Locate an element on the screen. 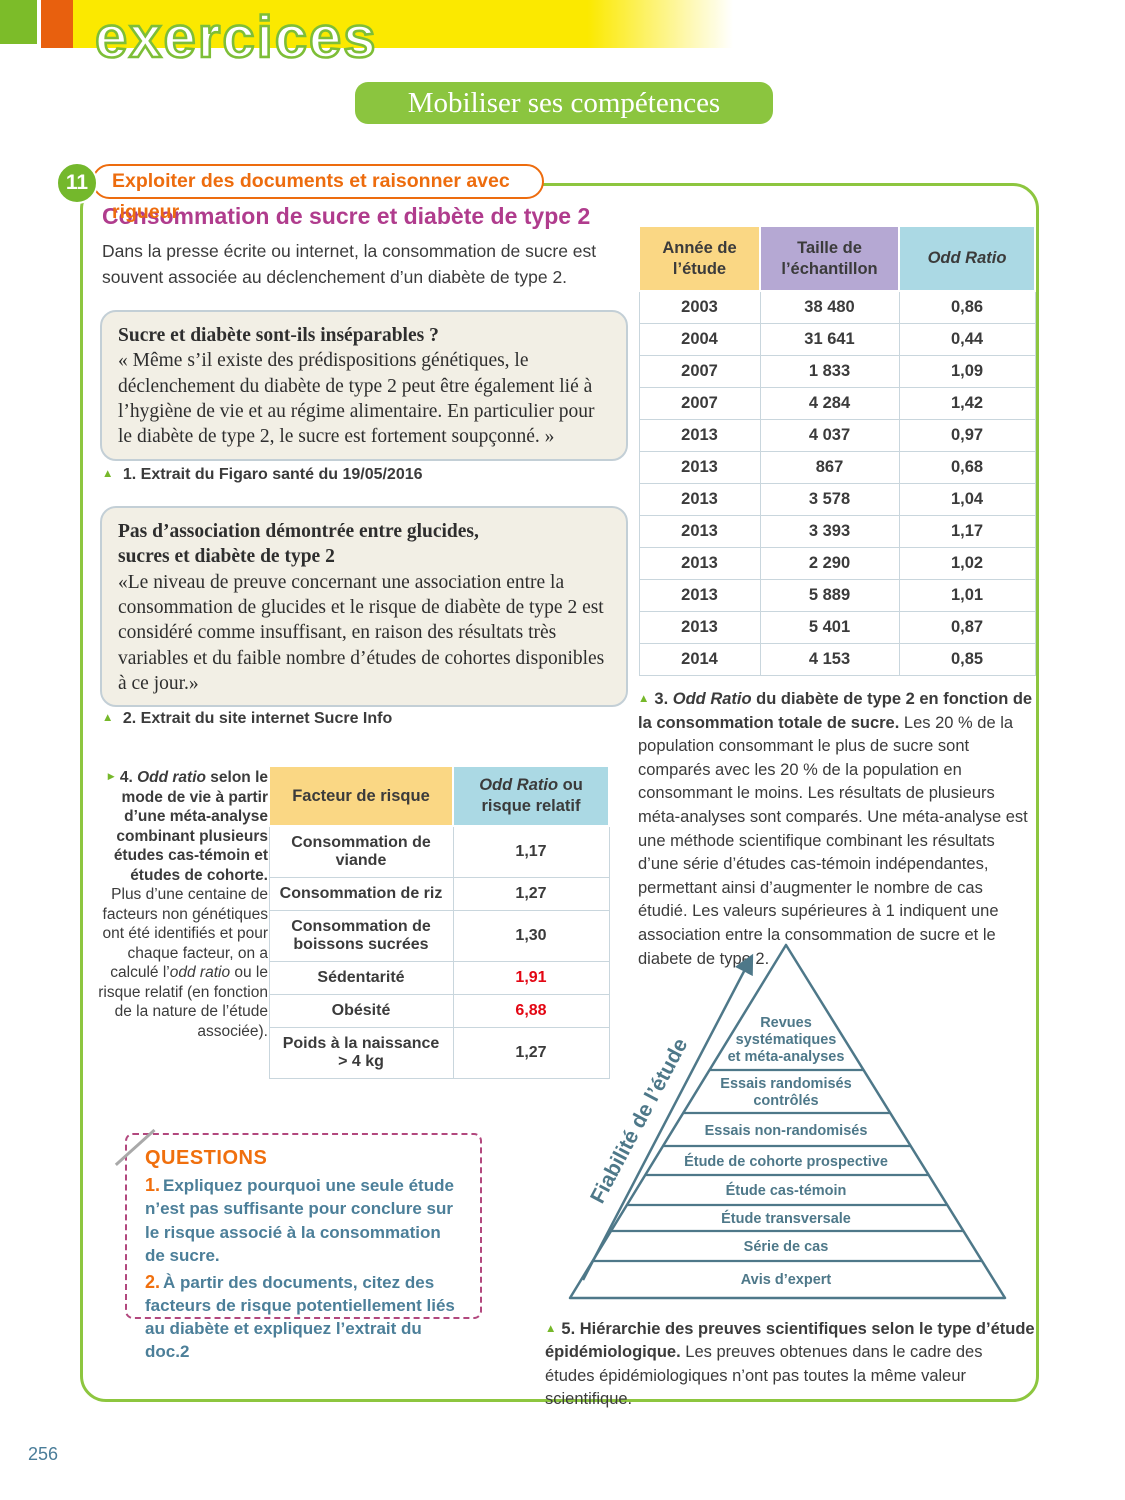 Image resolution: width=1125 pixels, height=1500 pixels. cell: 0,87 is located at coordinates (967, 627).